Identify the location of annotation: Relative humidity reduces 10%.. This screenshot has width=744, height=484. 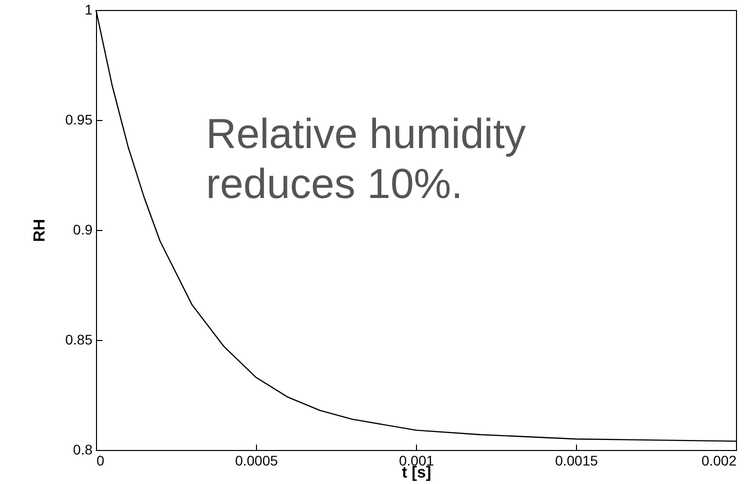
(366, 158).